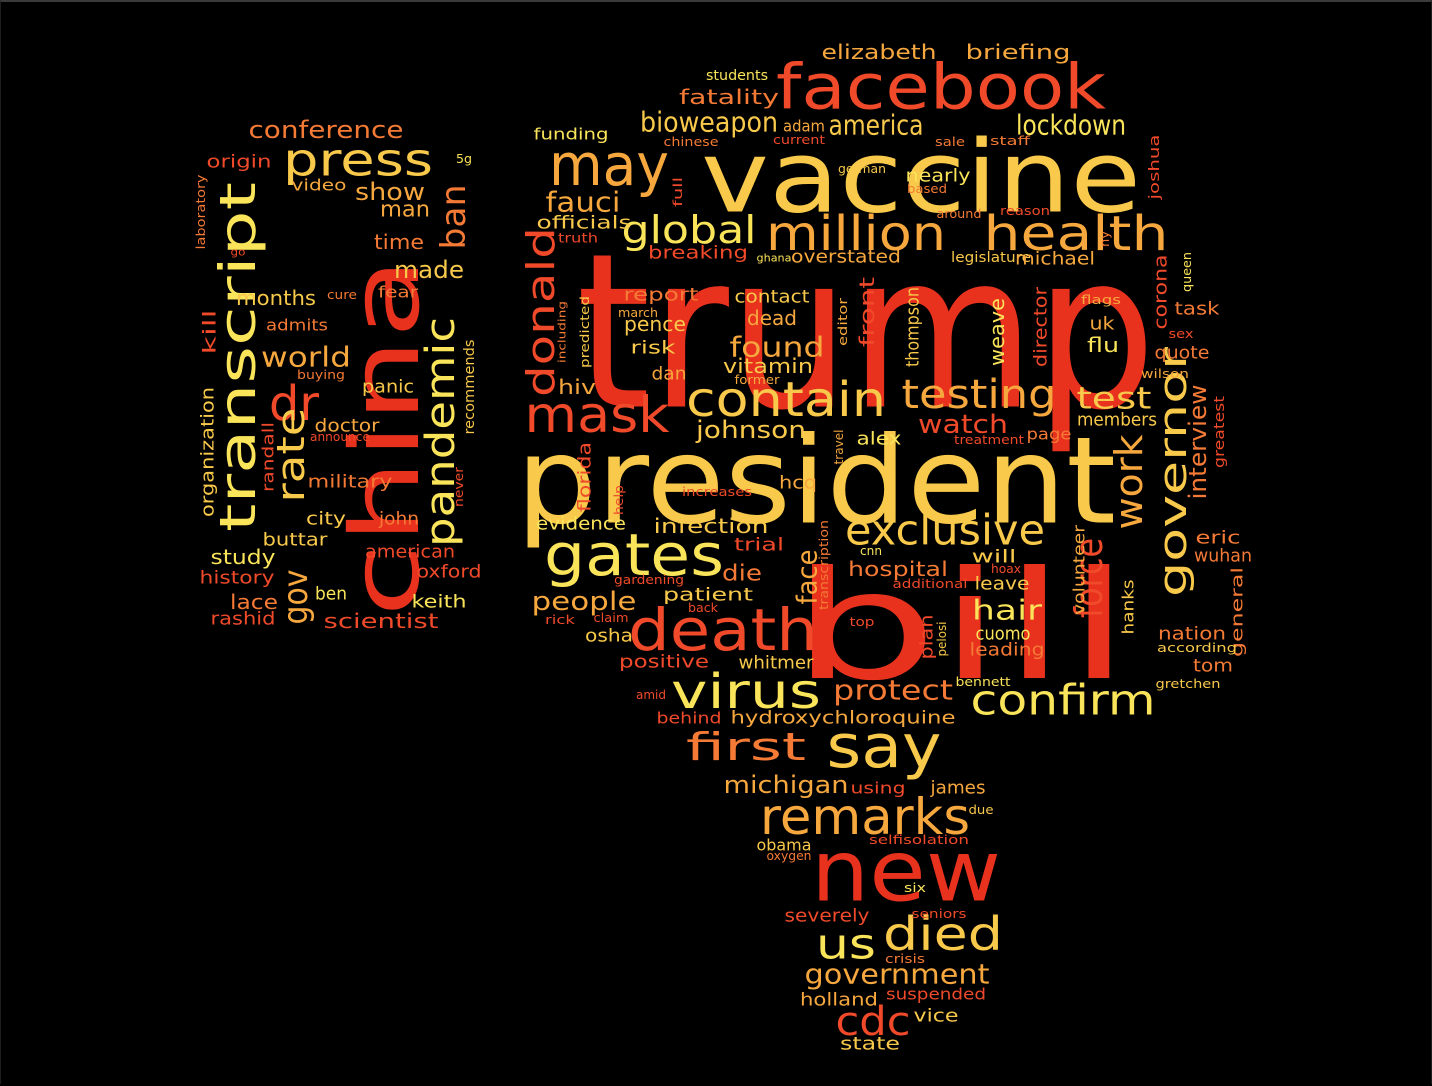 The width and height of the screenshot is (1432, 1086). What do you see at coordinates (991, 258) in the screenshot?
I see `word-legislature: legislature` at bounding box center [991, 258].